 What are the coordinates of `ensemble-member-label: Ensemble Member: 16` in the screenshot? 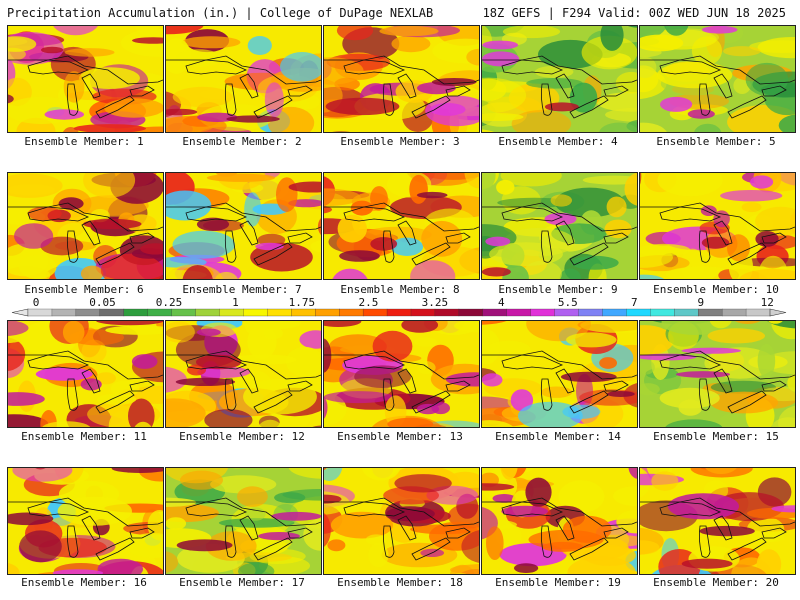 It's located at (84, 582).